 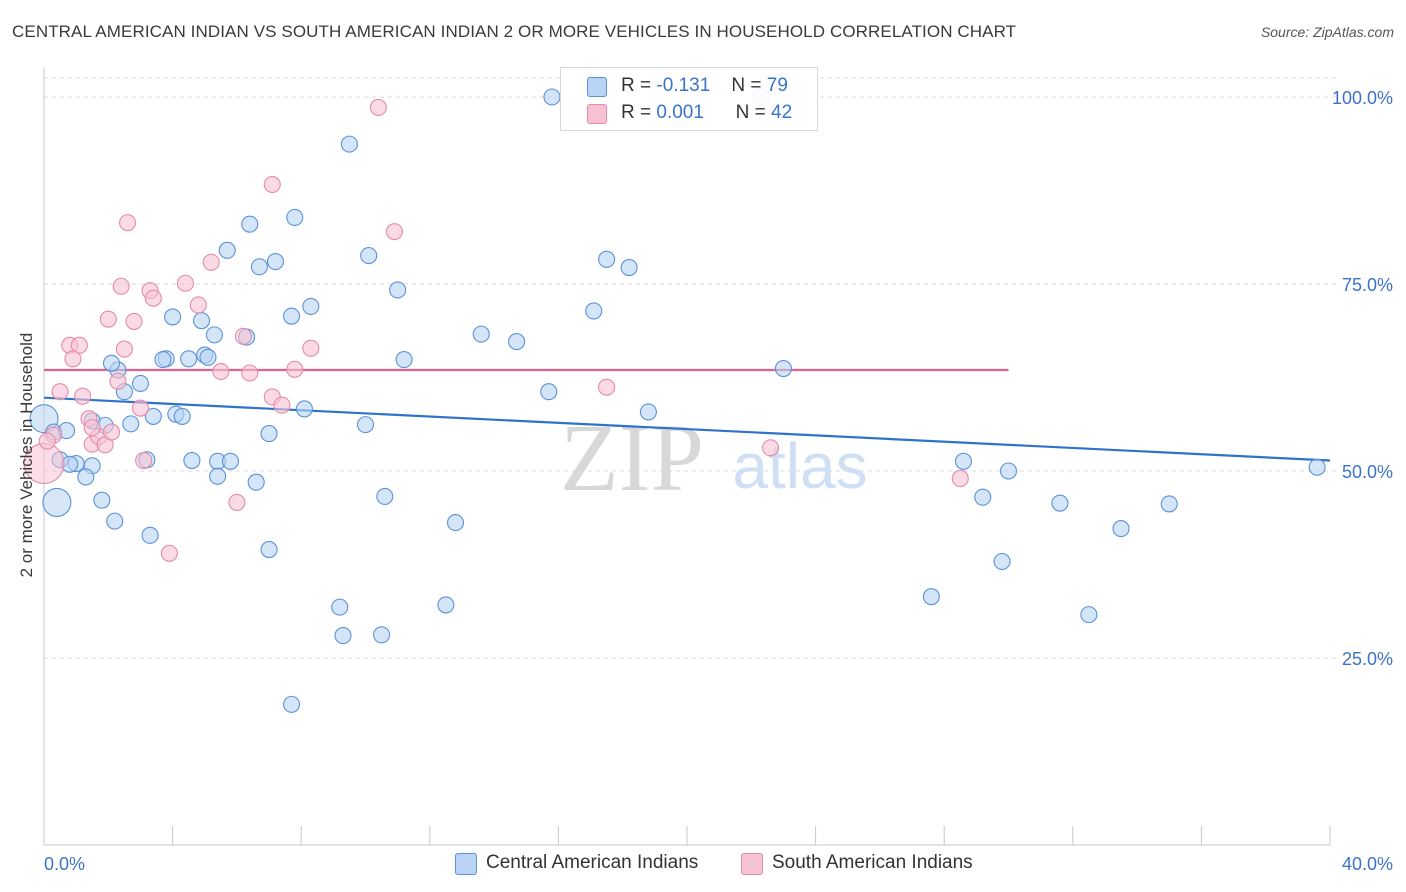 I want to click on legend-n-label: N =, so click(x=746, y=85).